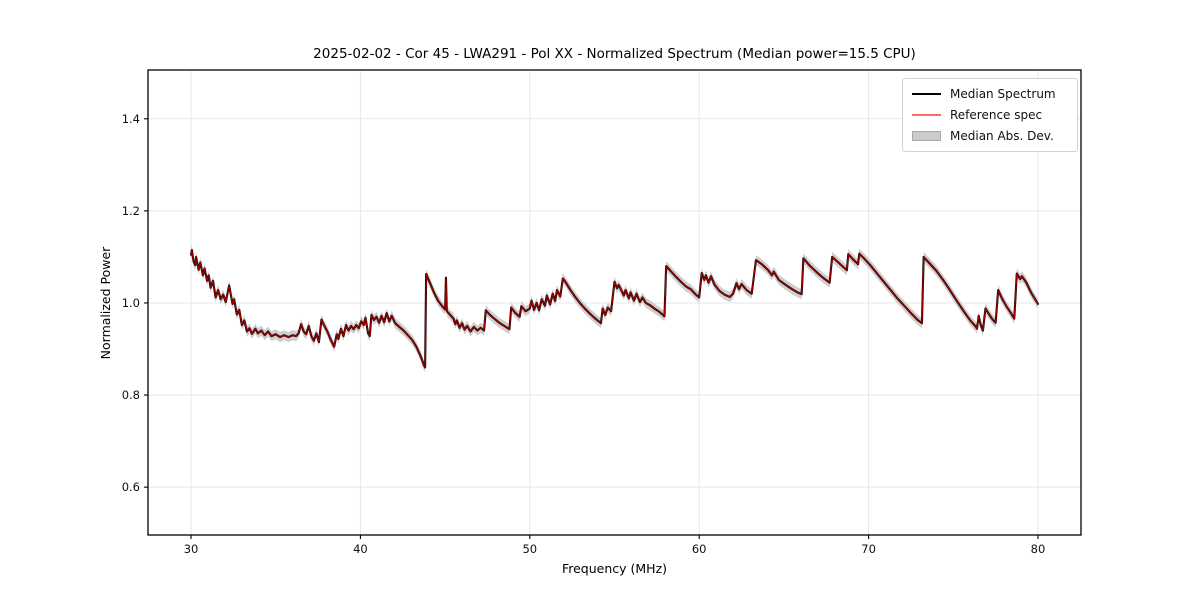 The width and height of the screenshot is (1200, 600). What do you see at coordinates (360, 549) in the screenshot?
I see `x-tick-label: 40` at bounding box center [360, 549].